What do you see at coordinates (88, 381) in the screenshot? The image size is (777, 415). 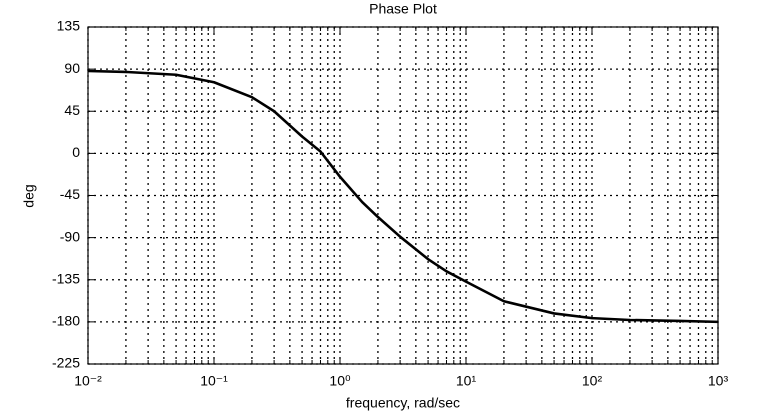 I see `x-tick-label: 10⁻²` at bounding box center [88, 381].